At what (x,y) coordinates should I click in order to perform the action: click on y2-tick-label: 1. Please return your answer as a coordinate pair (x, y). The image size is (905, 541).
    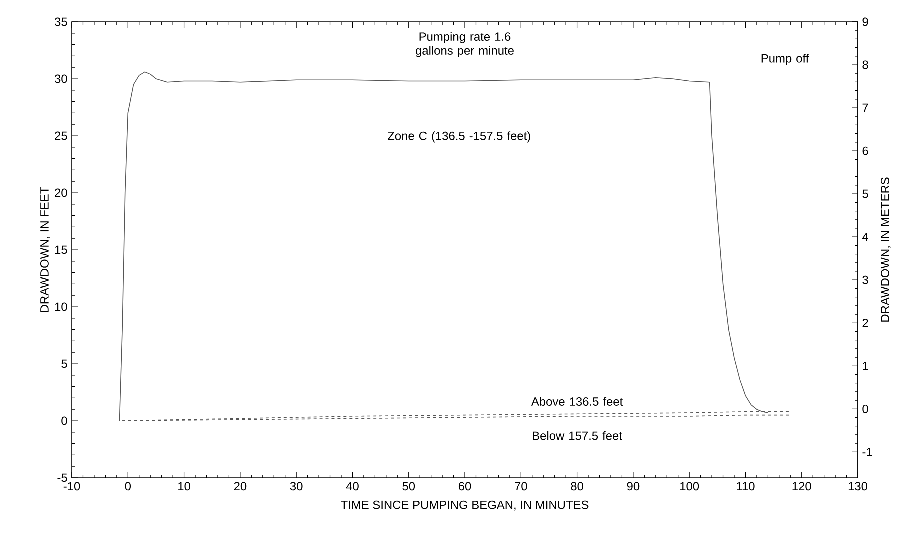
    Looking at the image, I should click on (865, 366).